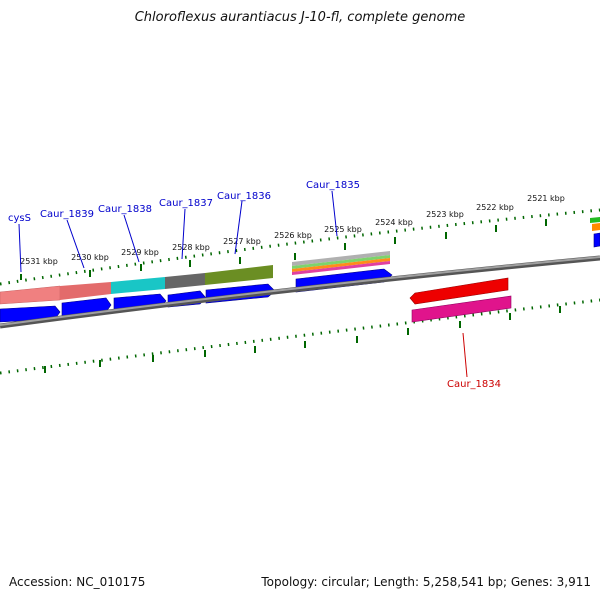  Describe the element at coordinates (445, 214) in the screenshot. I see `tick-label: 2523 kbp` at that location.